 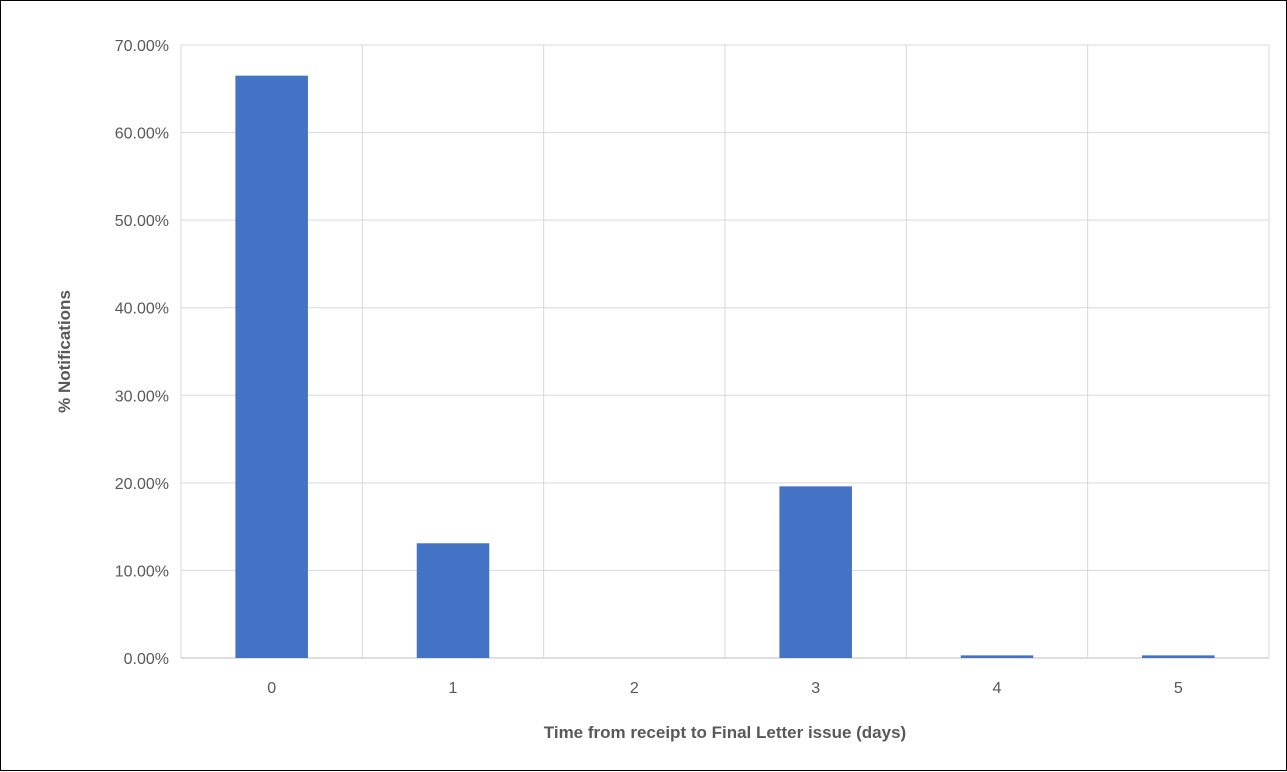 I want to click on x-tick-label: 1, so click(x=453, y=688).